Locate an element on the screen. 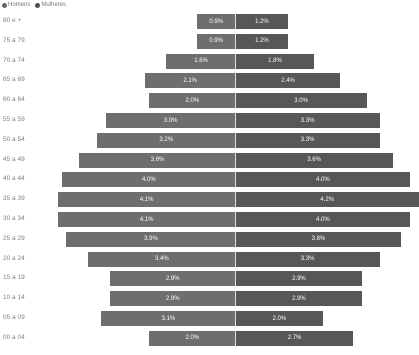  age-group-label: 45 a 49 is located at coordinates (14, 159).